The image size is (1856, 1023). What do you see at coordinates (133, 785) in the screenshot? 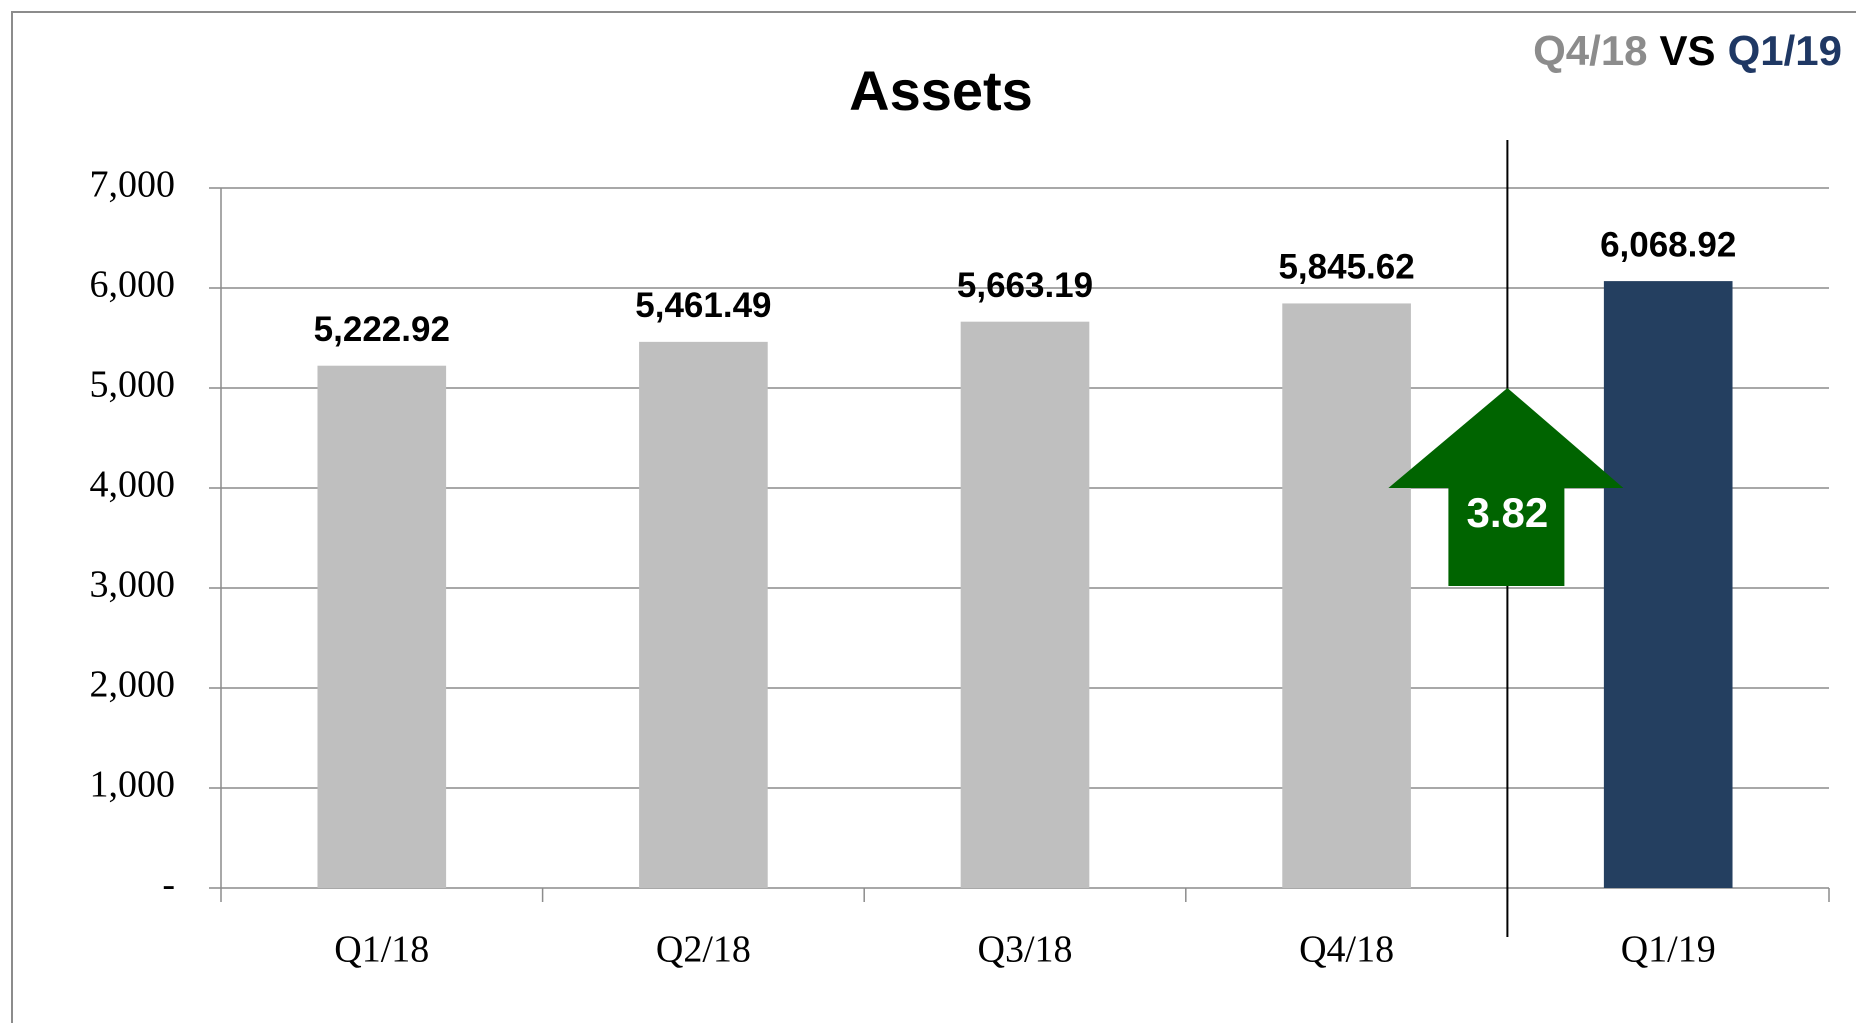
I see `y-tick-label: 1,000` at bounding box center [133, 785].